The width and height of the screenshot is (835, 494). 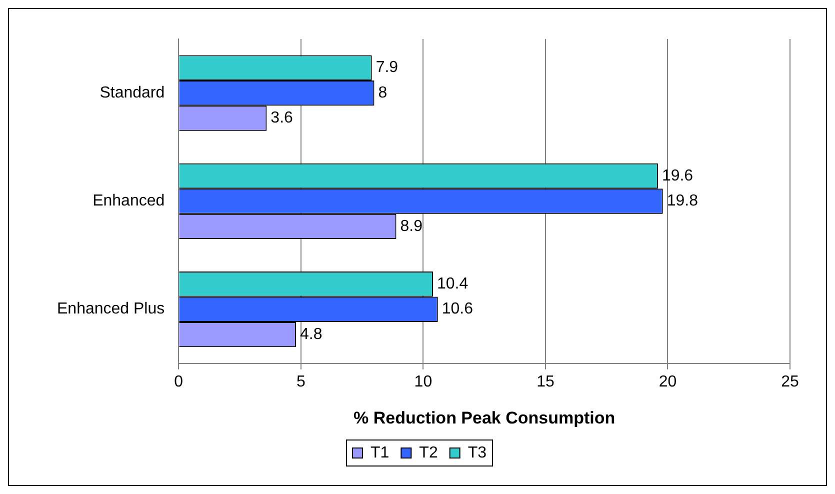 What do you see at coordinates (128, 201) in the screenshot?
I see `y-tick-label: Enhanced` at bounding box center [128, 201].